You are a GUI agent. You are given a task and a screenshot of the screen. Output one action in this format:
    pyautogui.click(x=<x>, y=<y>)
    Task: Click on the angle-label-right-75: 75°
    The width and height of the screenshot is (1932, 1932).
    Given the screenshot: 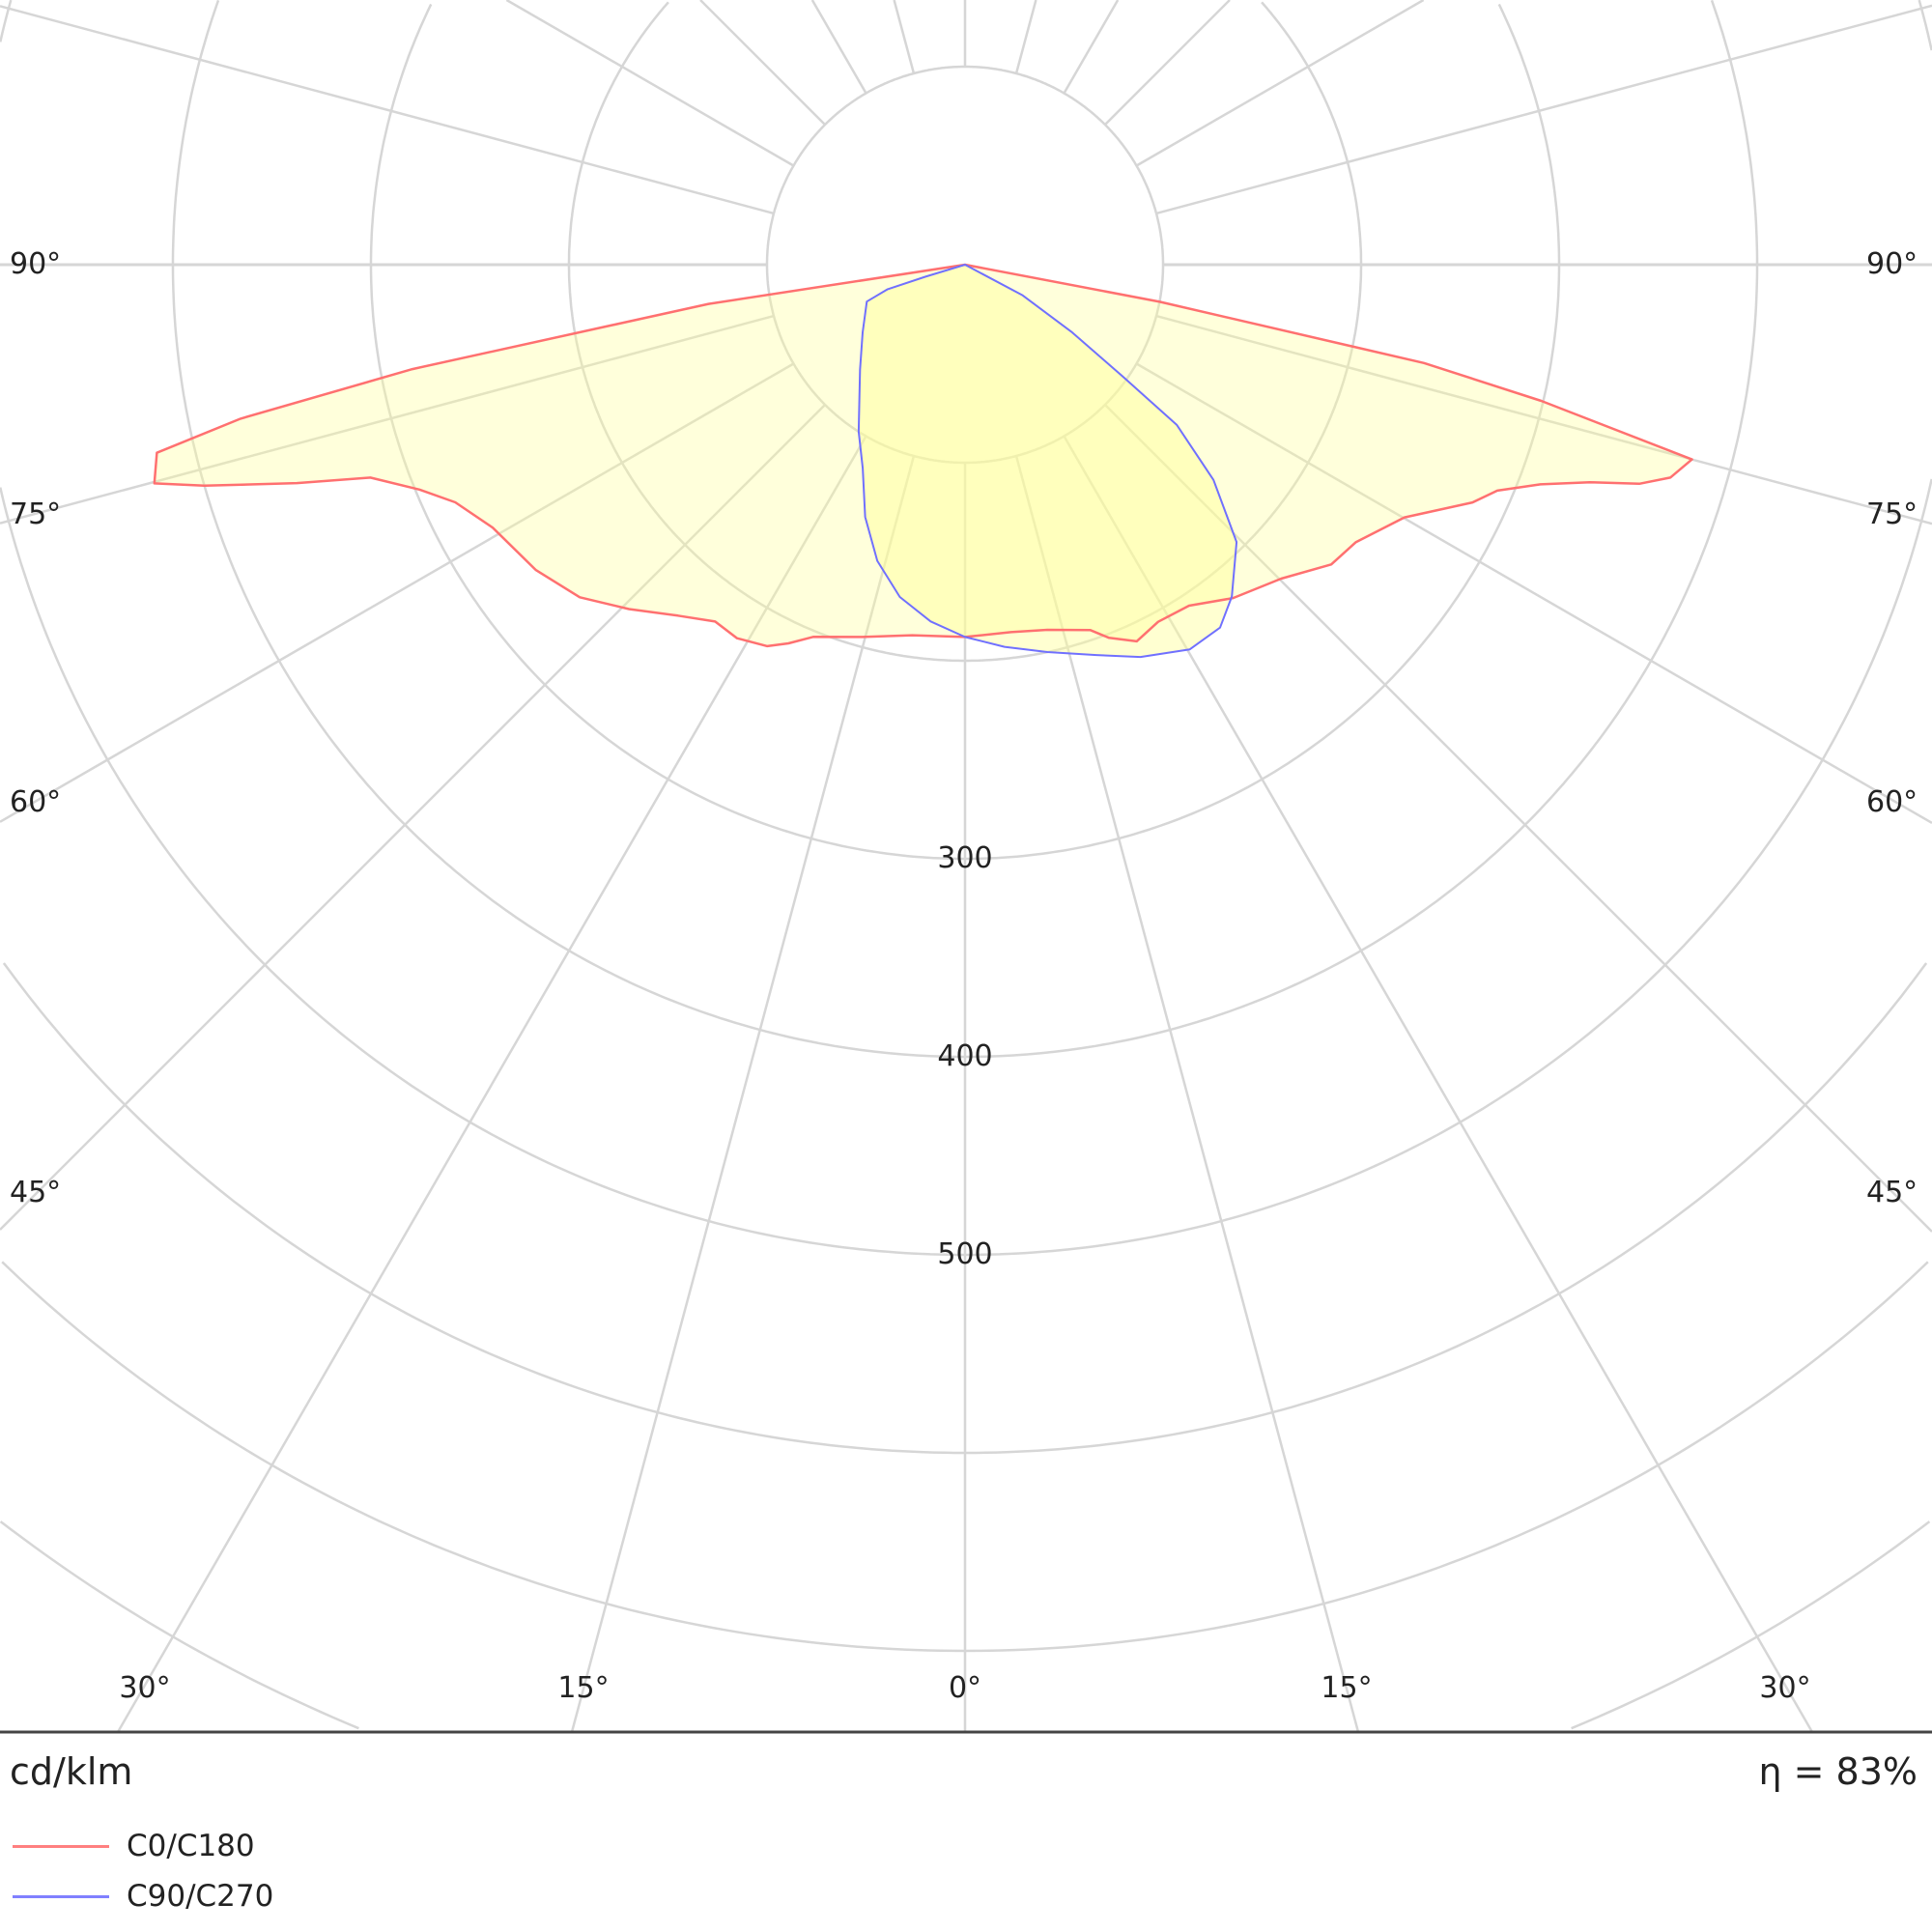 What is the action you would take?
    pyautogui.click(x=1892, y=514)
    